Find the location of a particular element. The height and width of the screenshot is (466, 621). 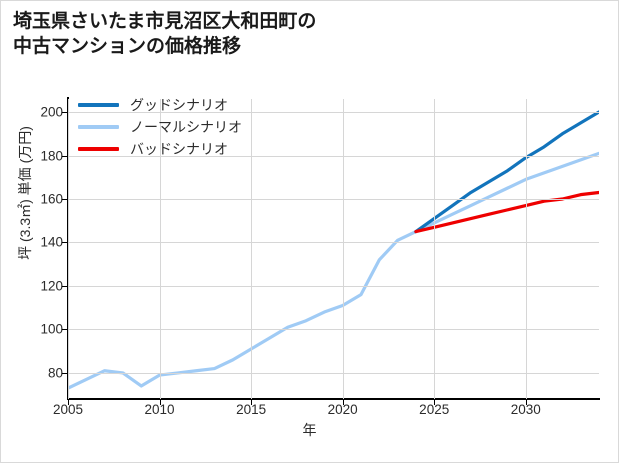

x-axis-line is located at coordinates (333, 399).